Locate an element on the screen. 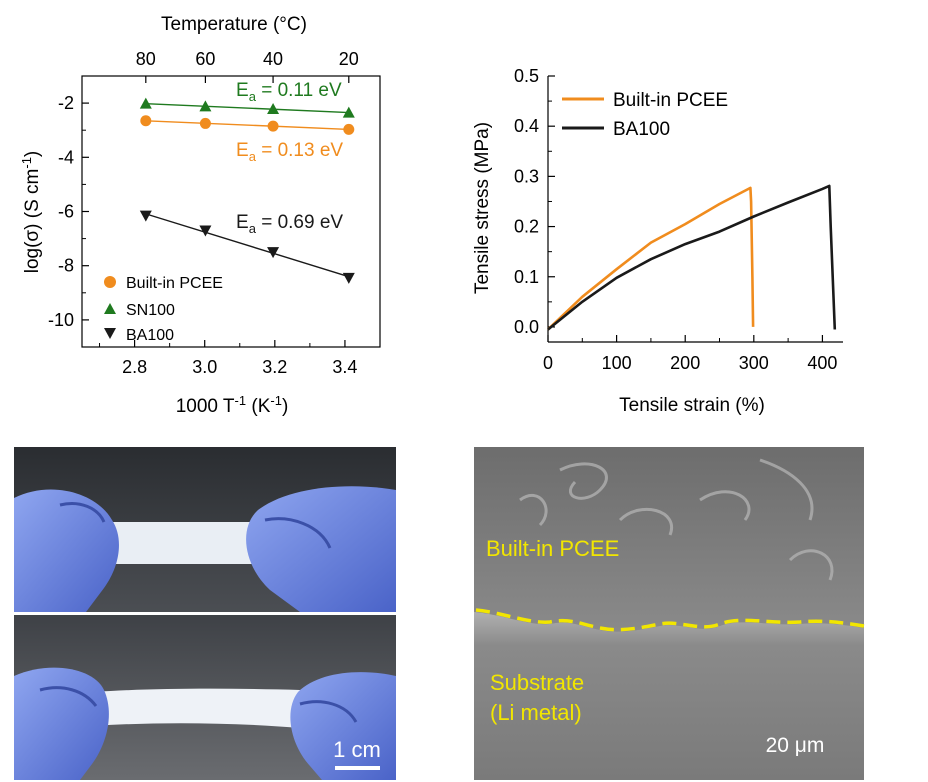 The height and width of the screenshot is (782, 928). y-tick-label: -2 is located at coordinates (66, 103).